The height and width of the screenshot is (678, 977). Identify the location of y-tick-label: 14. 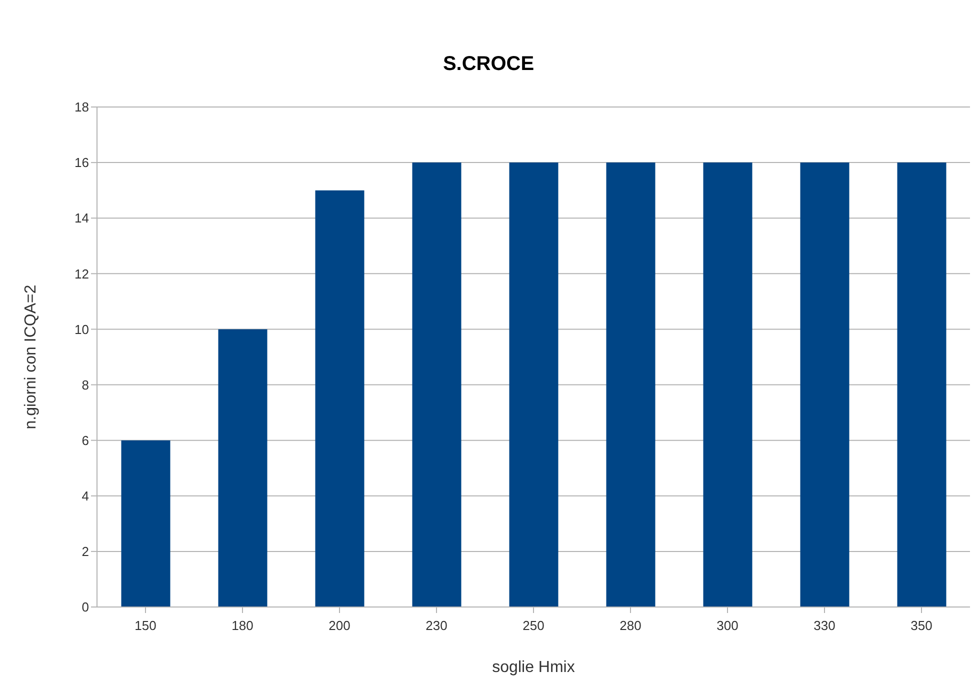
(81, 218).